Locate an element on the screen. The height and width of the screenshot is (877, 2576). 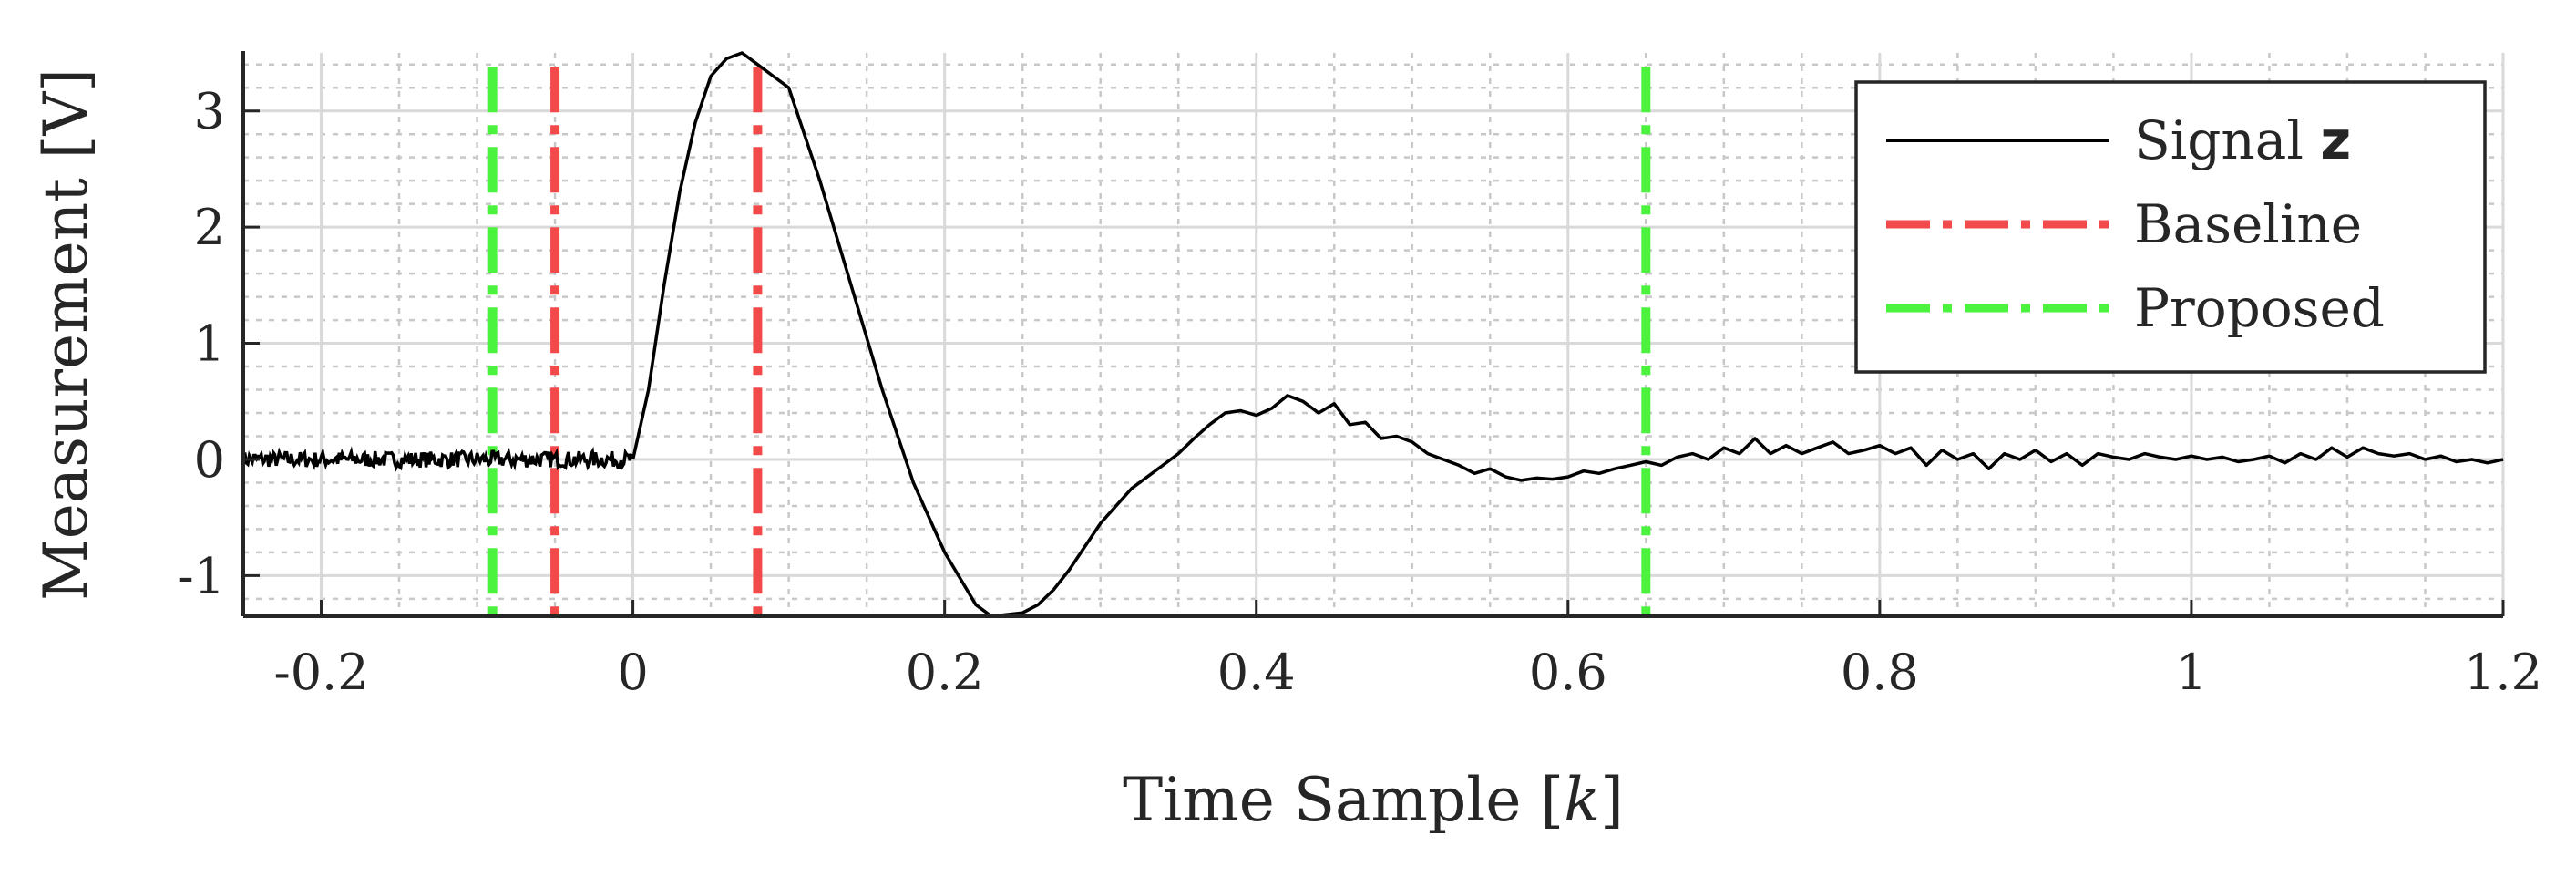
y-tick-label: 1 is located at coordinates (209, 344).